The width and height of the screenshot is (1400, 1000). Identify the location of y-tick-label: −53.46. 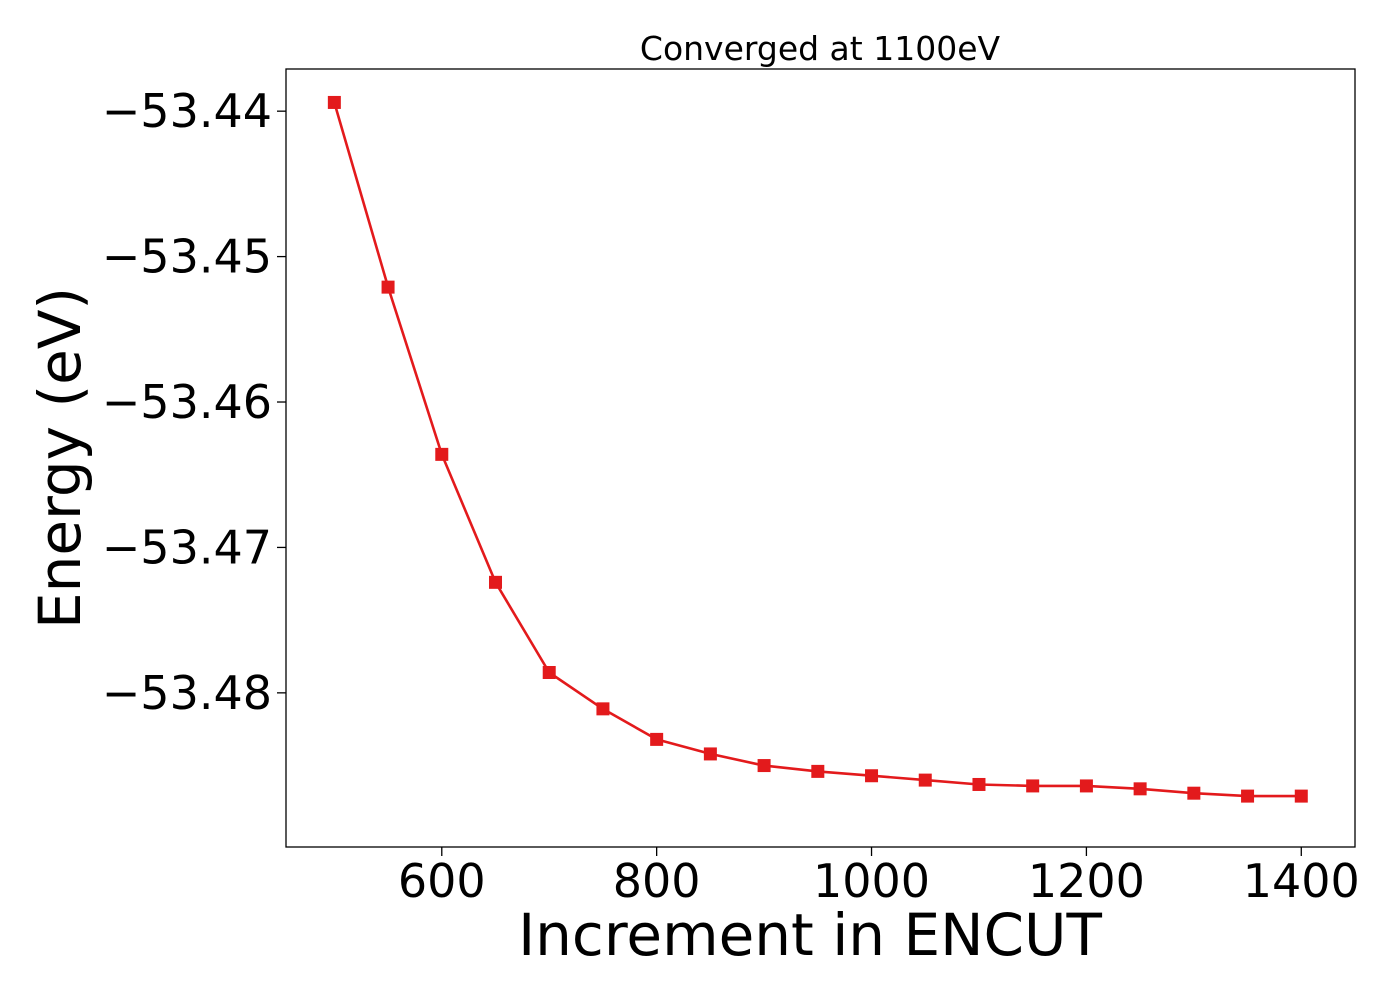
(187, 402).